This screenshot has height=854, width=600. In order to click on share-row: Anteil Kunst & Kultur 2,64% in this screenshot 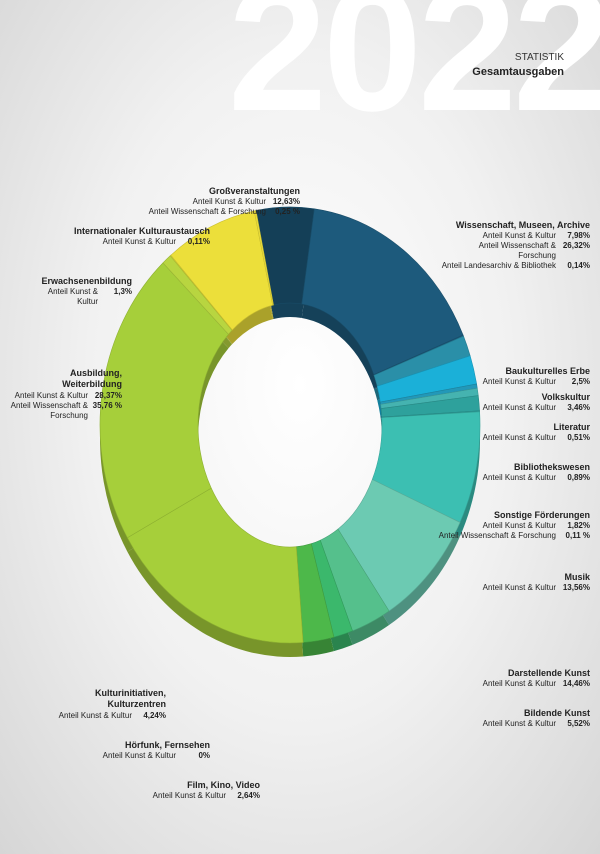, I will do `click(195, 796)`.